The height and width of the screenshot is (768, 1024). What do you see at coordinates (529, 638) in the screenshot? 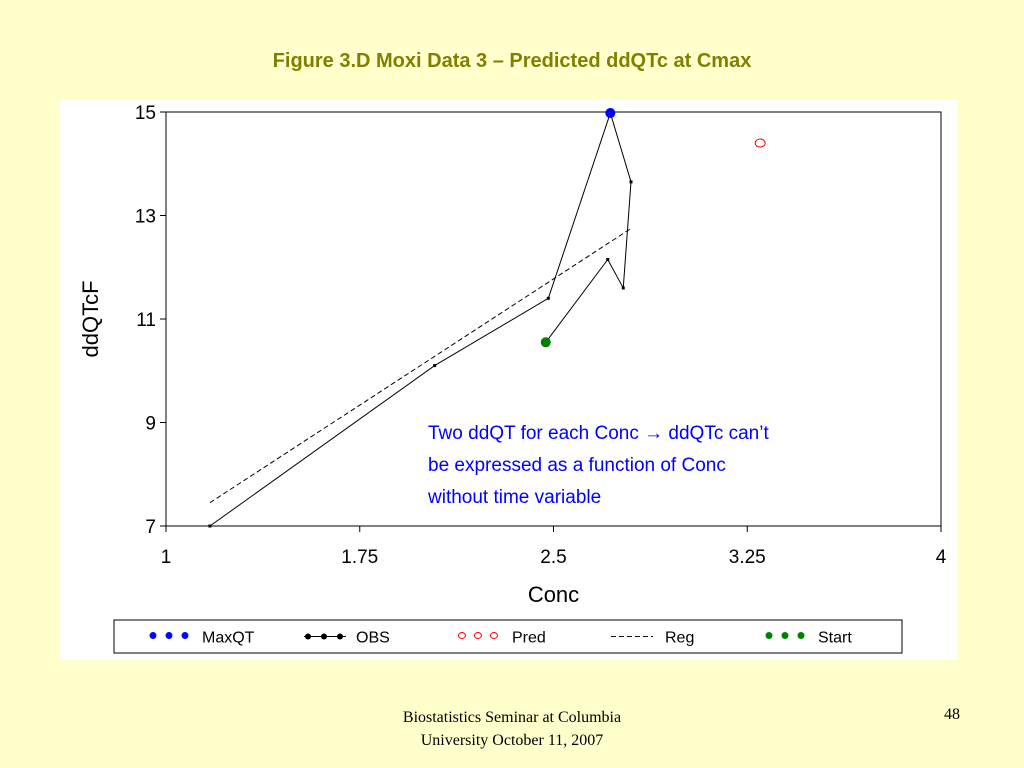
I see `legend-pred-label: Pred` at bounding box center [529, 638].